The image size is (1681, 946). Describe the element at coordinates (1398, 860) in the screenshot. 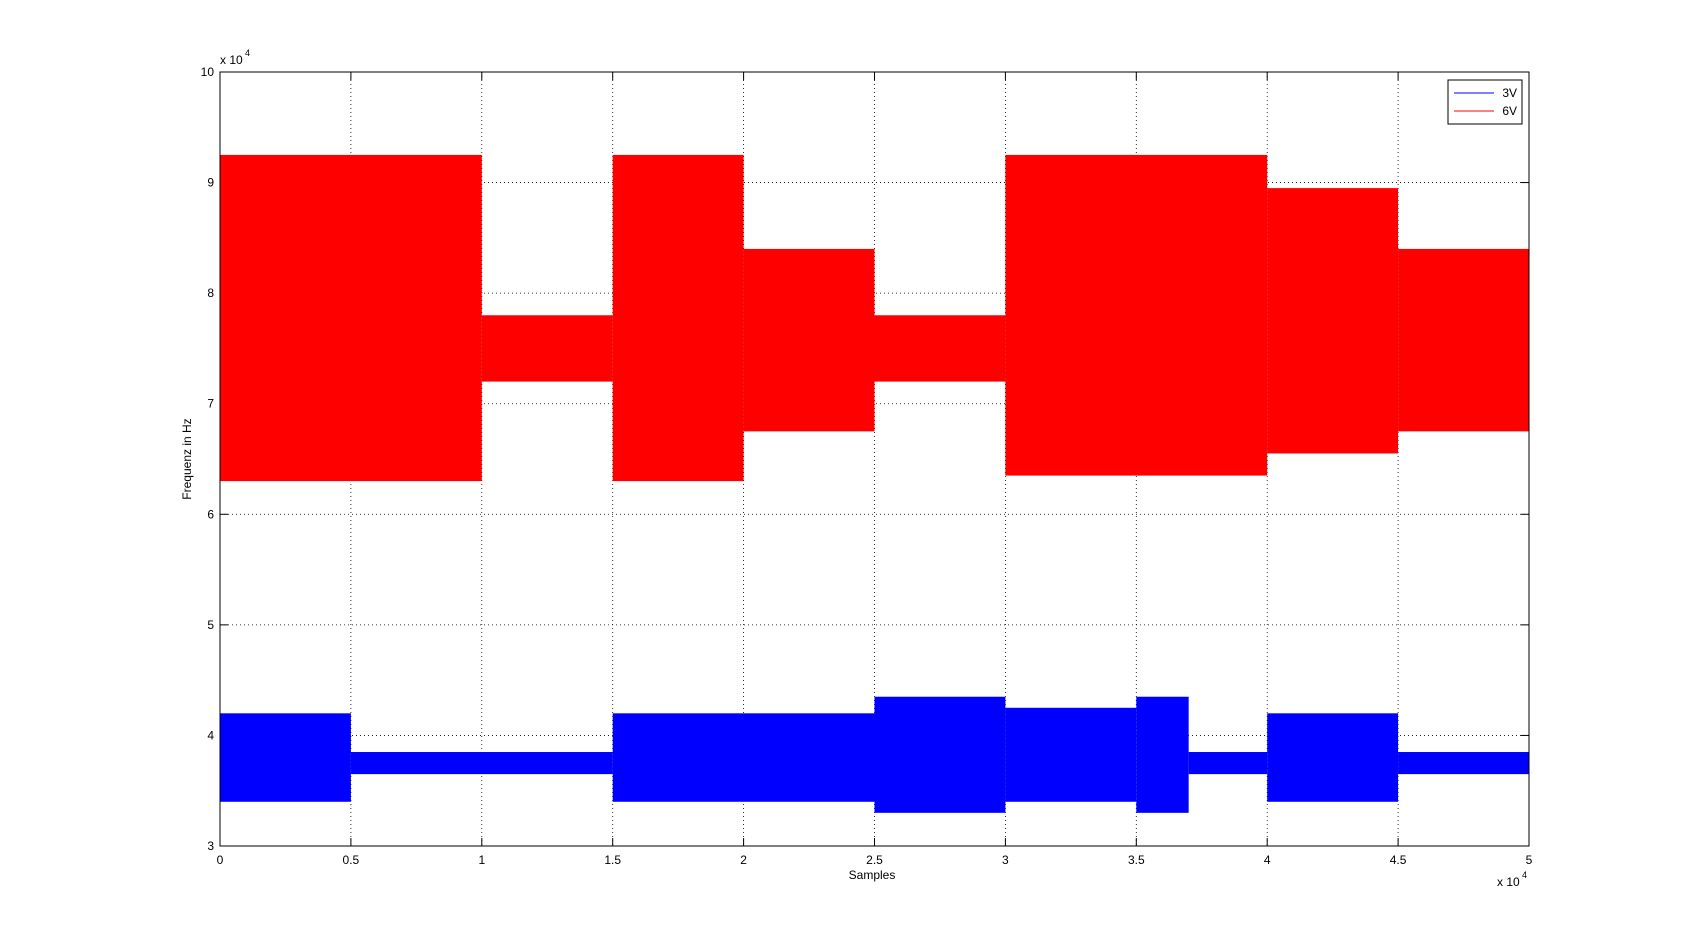

I see `x-tick-label: 4.5` at that location.